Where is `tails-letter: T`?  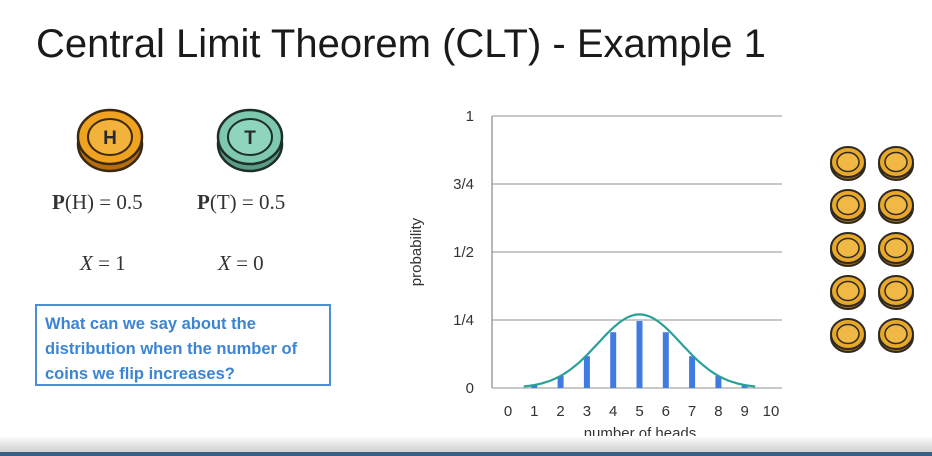 tails-letter: T is located at coordinates (250, 138).